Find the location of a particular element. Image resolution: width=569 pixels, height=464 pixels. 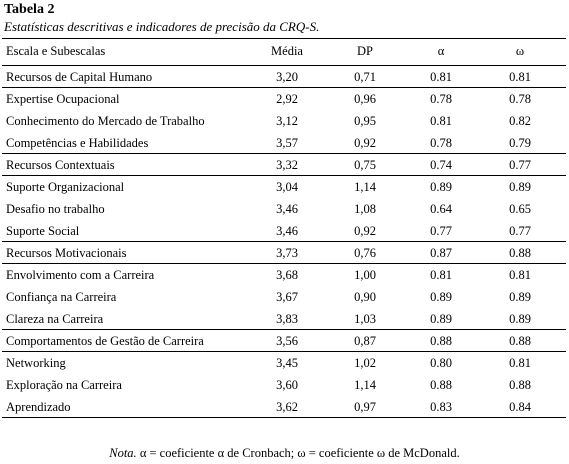

row-label: Recursos Contextuais is located at coordinates (60, 165).